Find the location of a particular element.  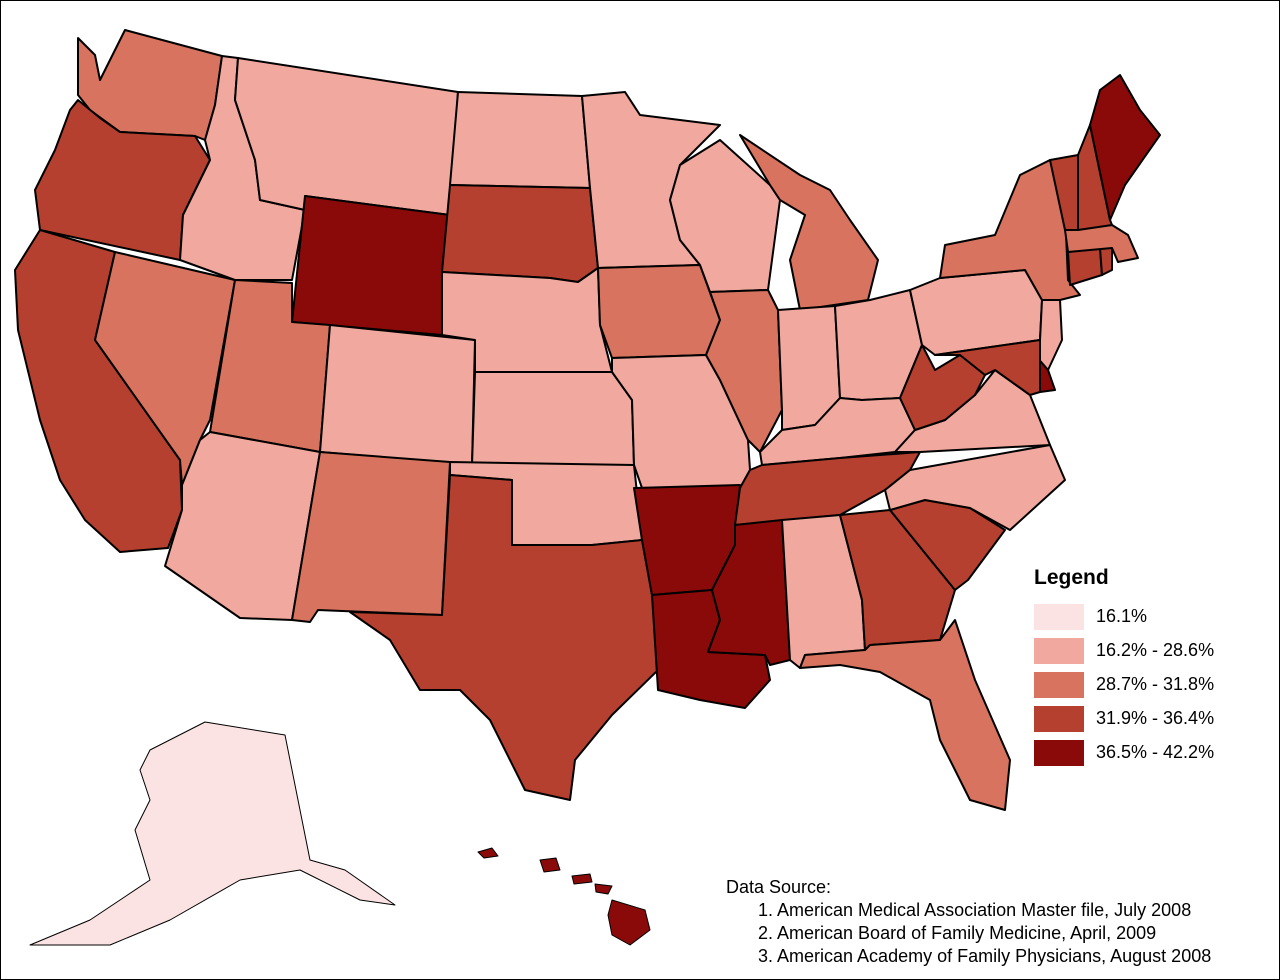

state-ct is located at coordinates (1085, 266).